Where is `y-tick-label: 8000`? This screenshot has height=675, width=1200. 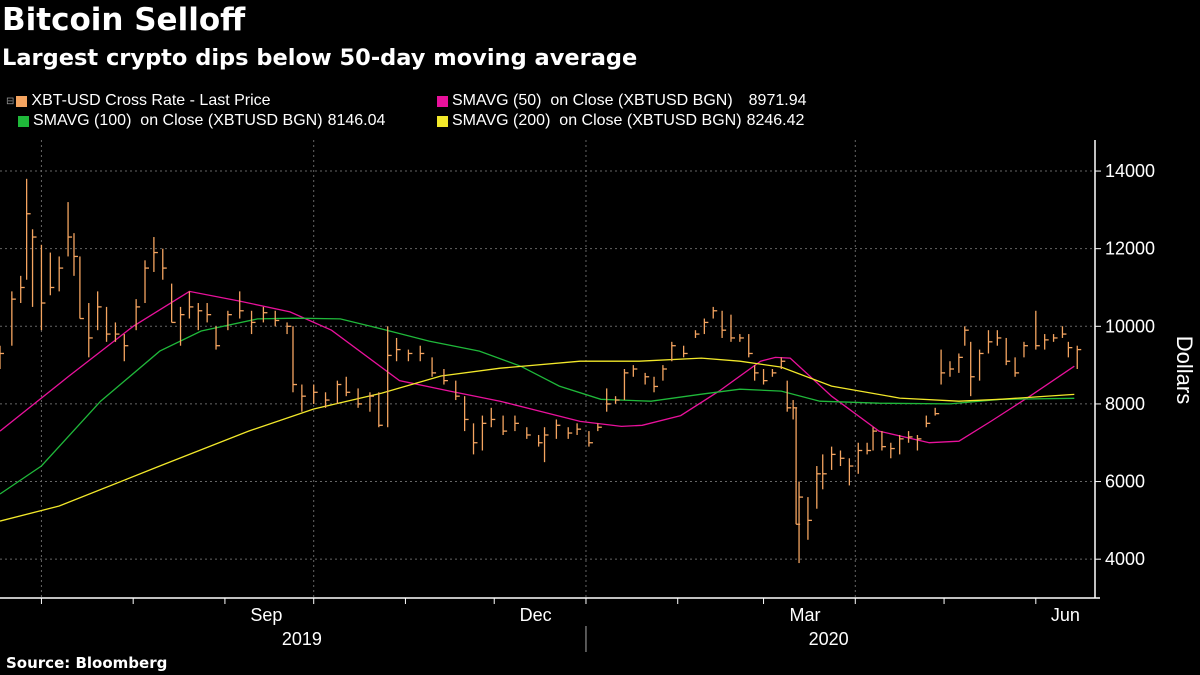 y-tick-label: 8000 is located at coordinates (1125, 404).